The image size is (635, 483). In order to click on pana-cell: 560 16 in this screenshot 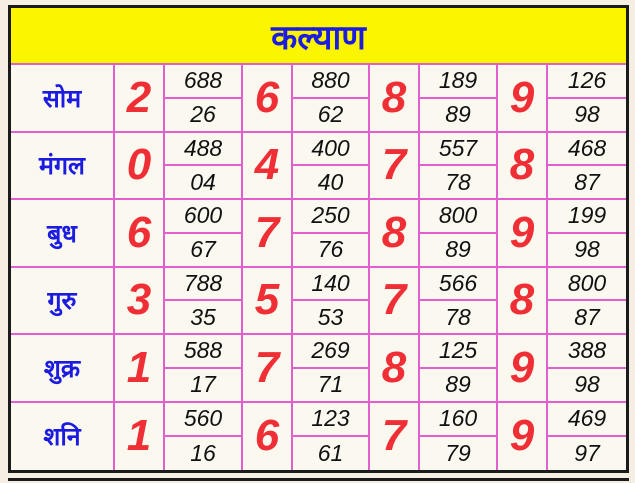, I will do `click(204, 436)`.